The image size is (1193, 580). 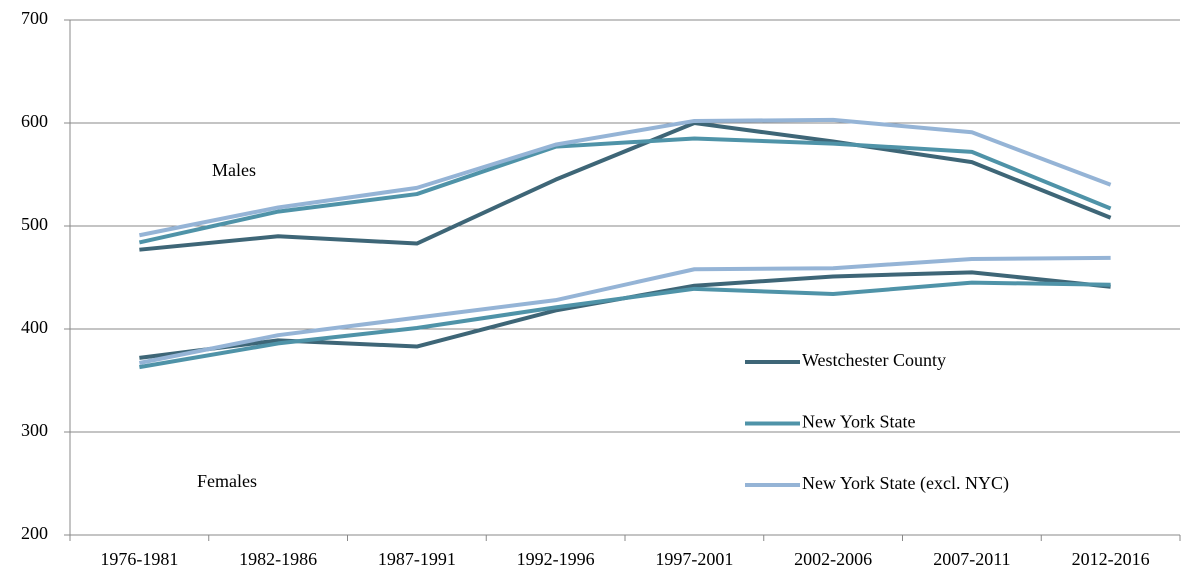 What do you see at coordinates (34, 224) in the screenshot?
I see `y-tick-label: 500` at bounding box center [34, 224].